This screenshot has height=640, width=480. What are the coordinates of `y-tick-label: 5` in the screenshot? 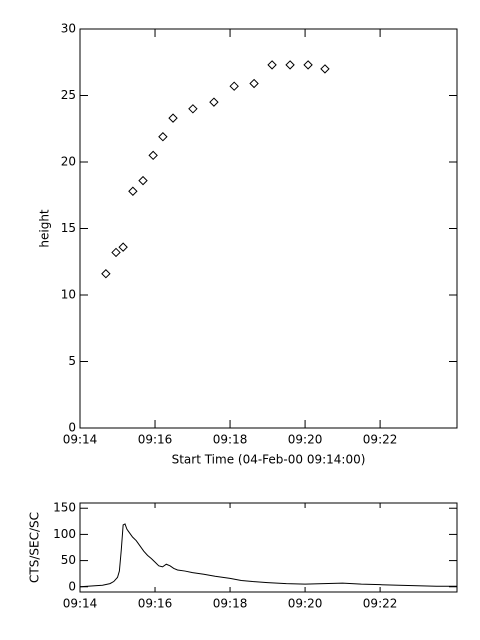 It's located at (72, 361).